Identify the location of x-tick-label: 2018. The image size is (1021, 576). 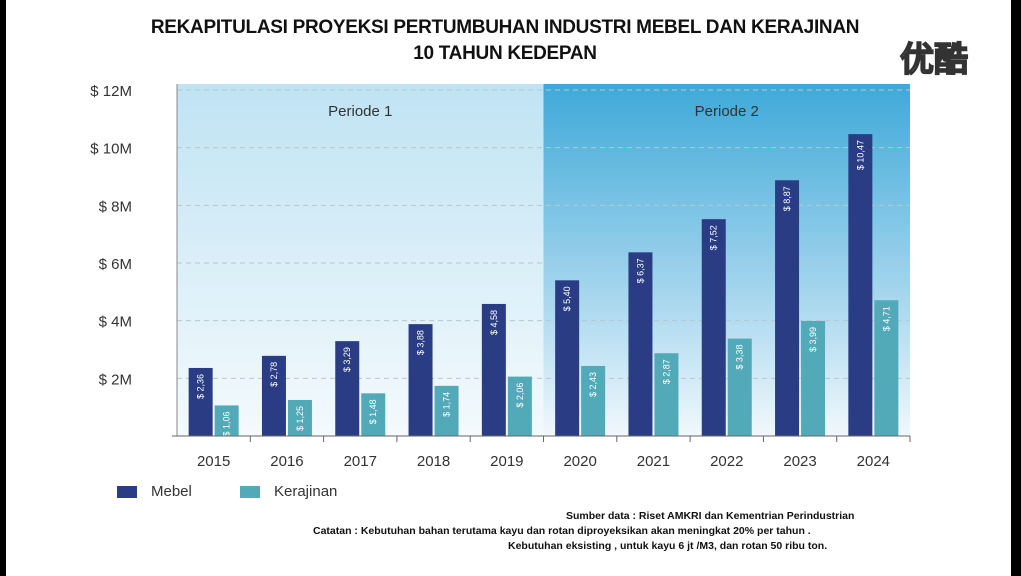
(433, 461).